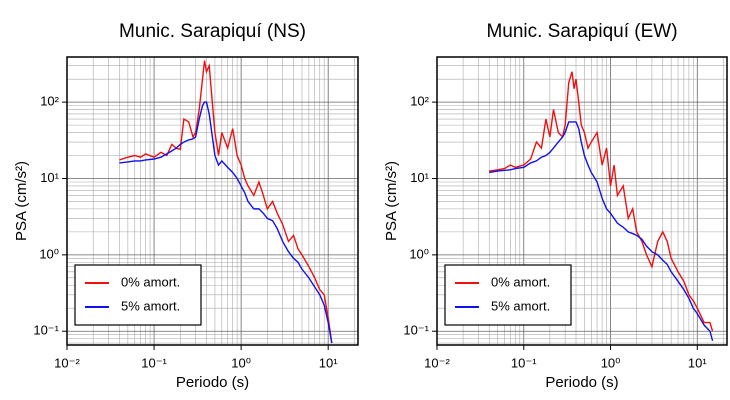 The width and height of the screenshot is (730, 400). Describe the element at coordinates (581, 31) in the screenshot. I see `chart-title: Munic. Sarapiquí (EW)` at that location.